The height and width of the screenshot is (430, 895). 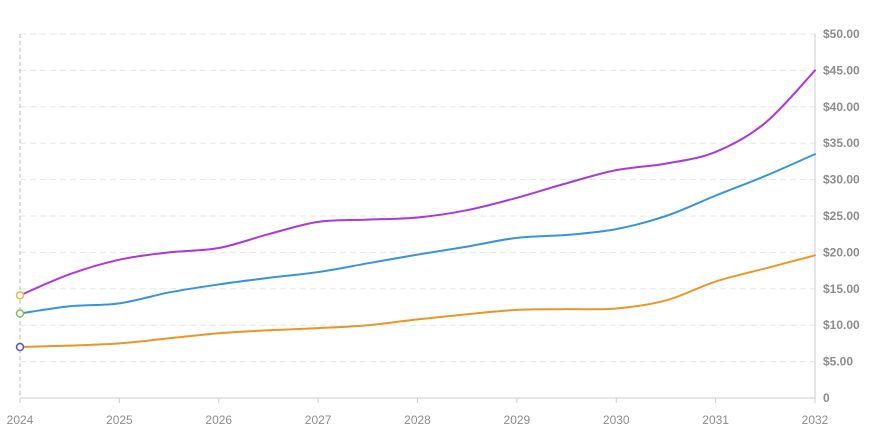 I want to click on x-tick-label: 2029, so click(x=517, y=420).